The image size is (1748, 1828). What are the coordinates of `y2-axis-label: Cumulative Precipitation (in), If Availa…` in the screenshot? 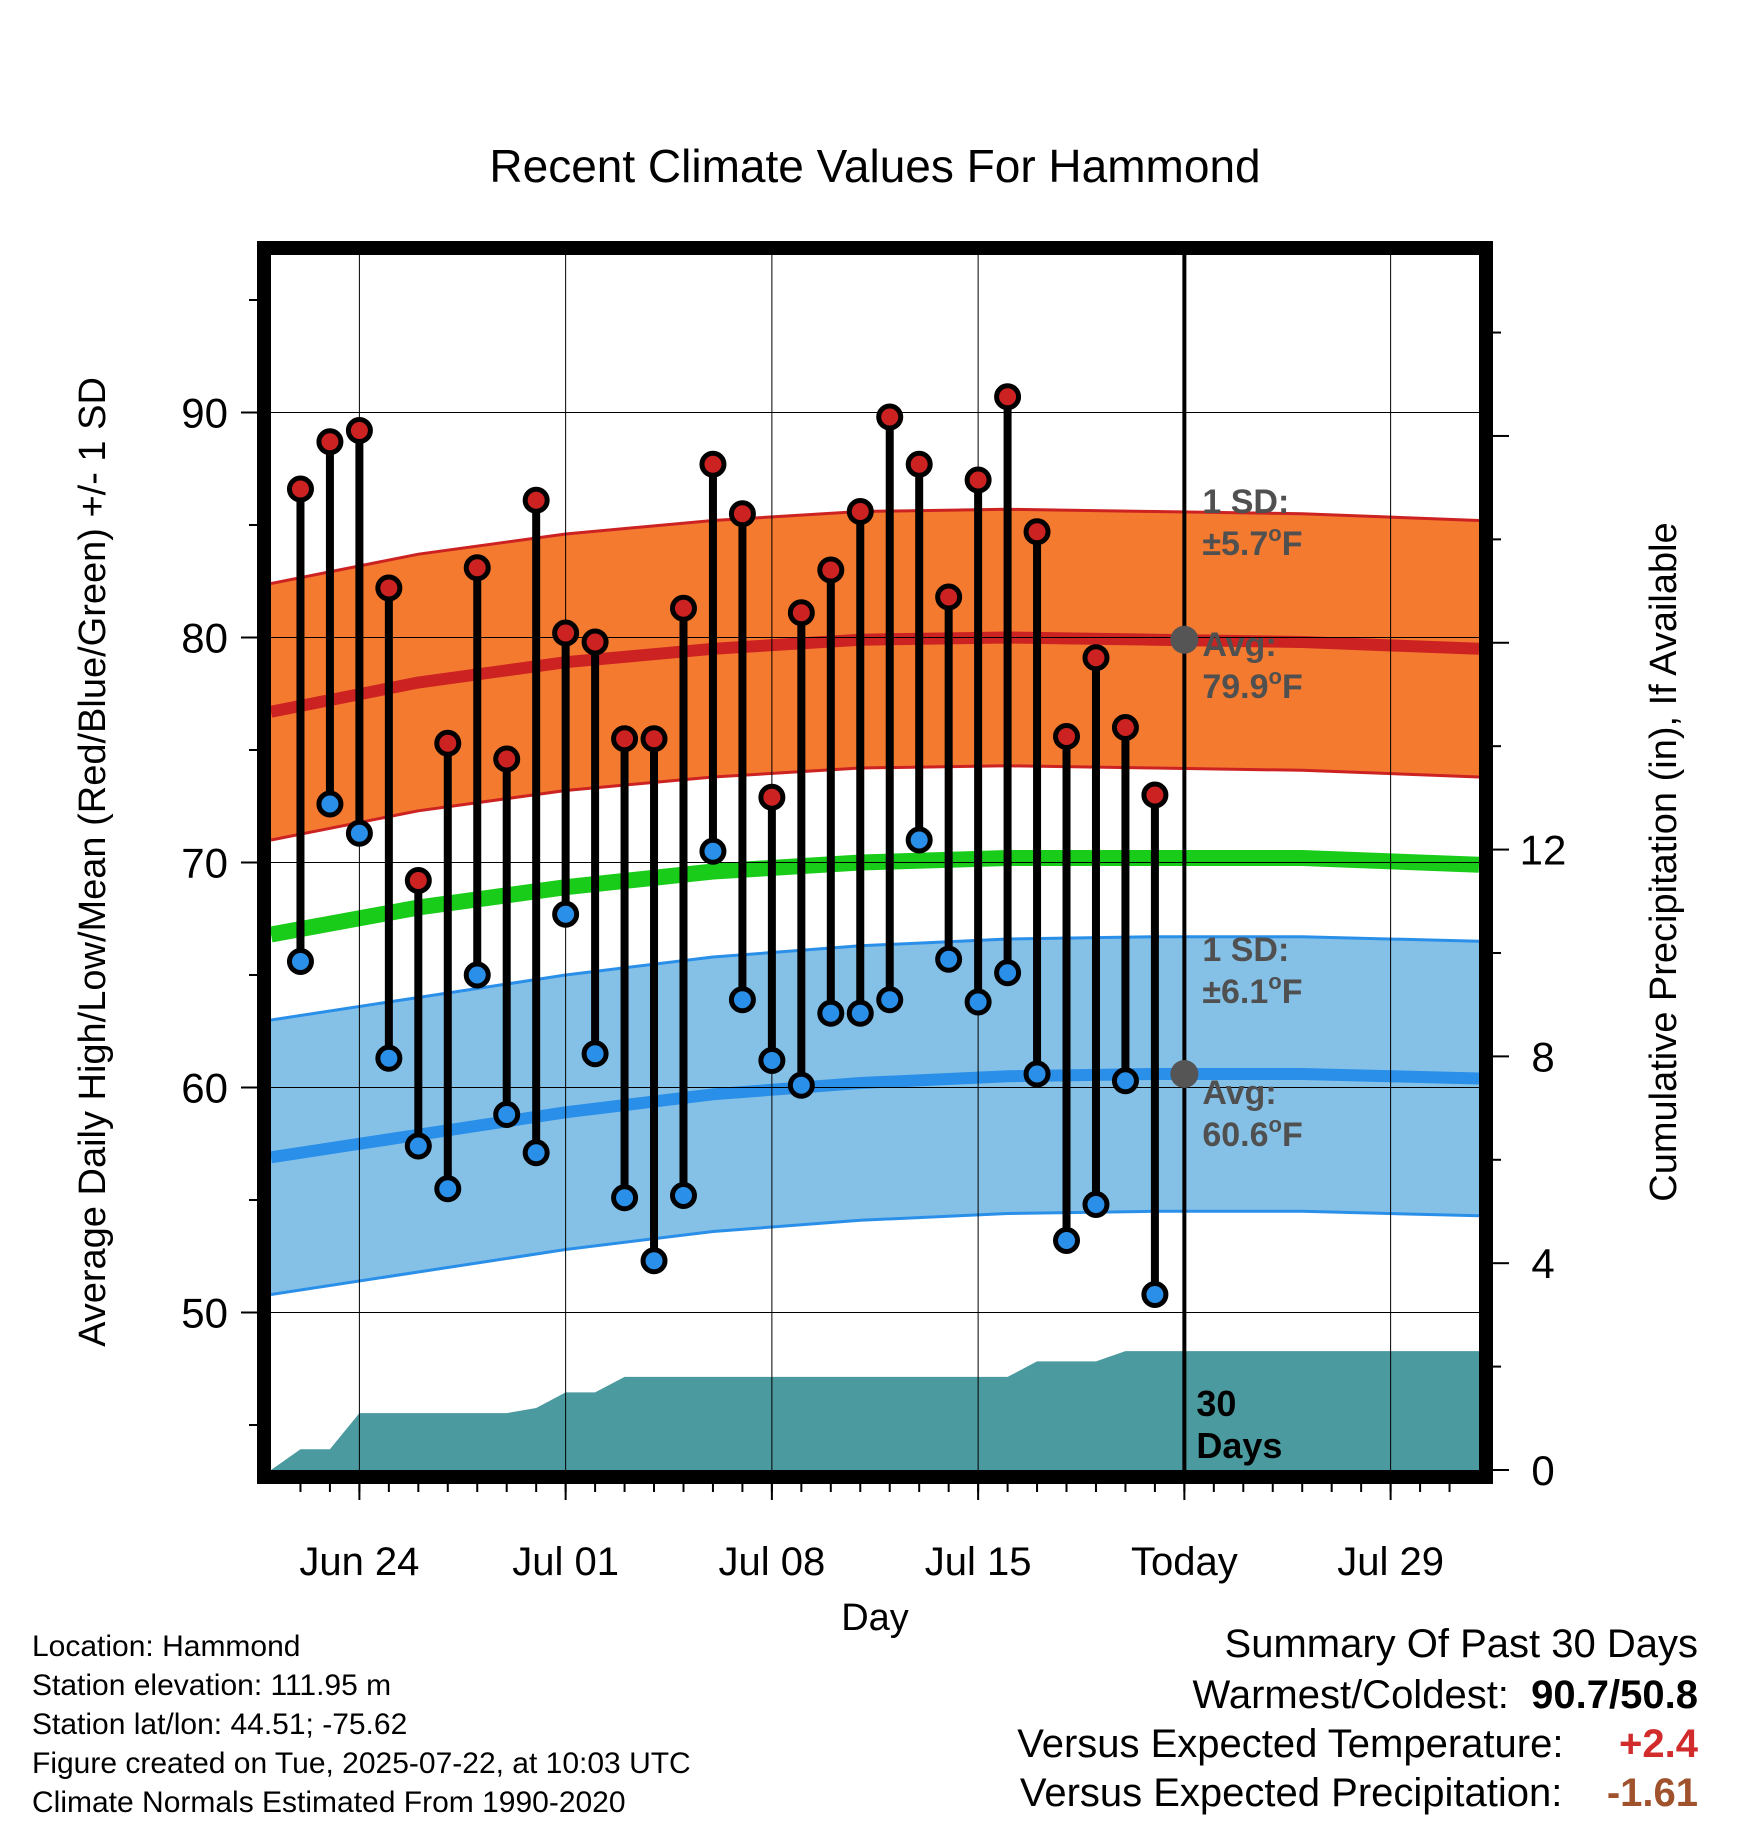 It's located at (1664, 861).